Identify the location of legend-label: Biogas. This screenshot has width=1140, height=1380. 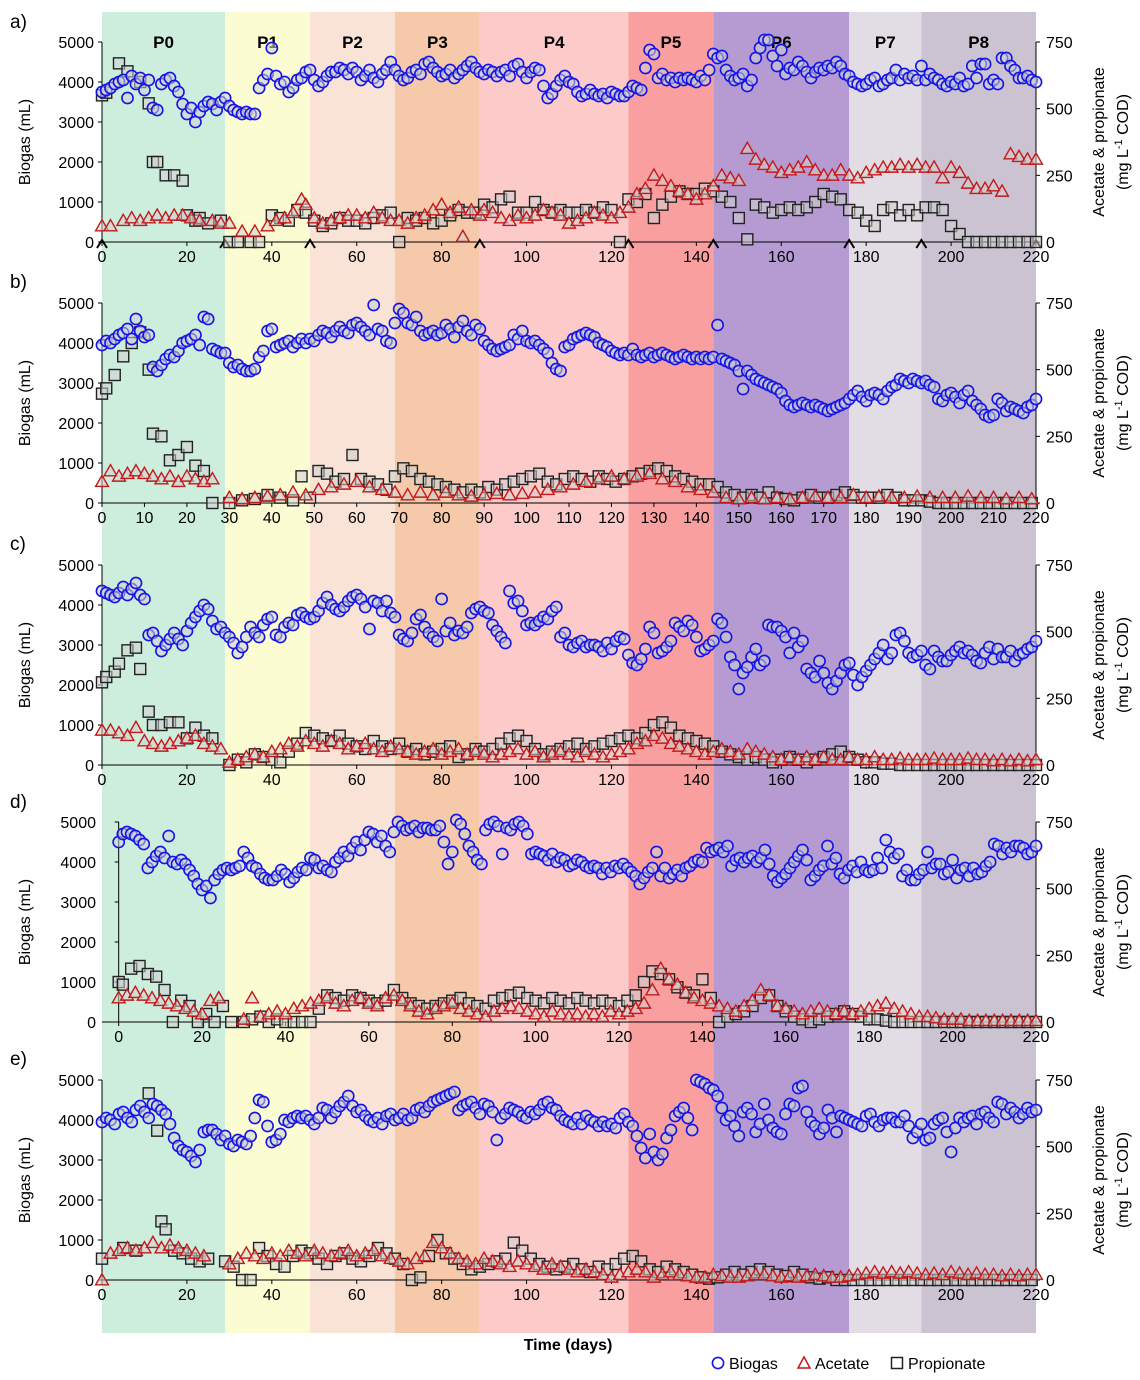
(753, 1364).